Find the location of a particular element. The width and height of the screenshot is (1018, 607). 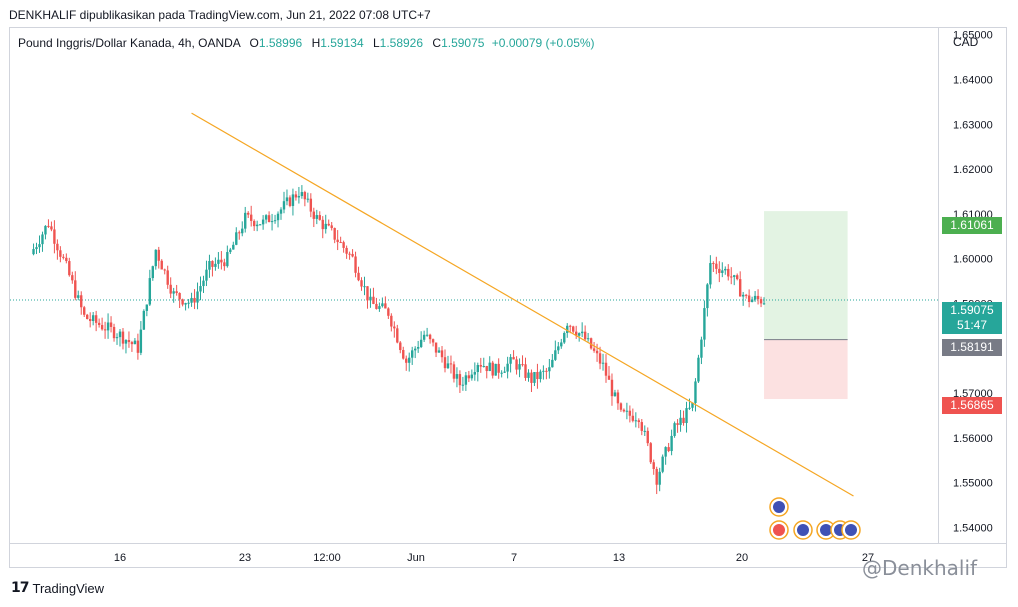

x-tick-label: 20 is located at coordinates (742, 558).